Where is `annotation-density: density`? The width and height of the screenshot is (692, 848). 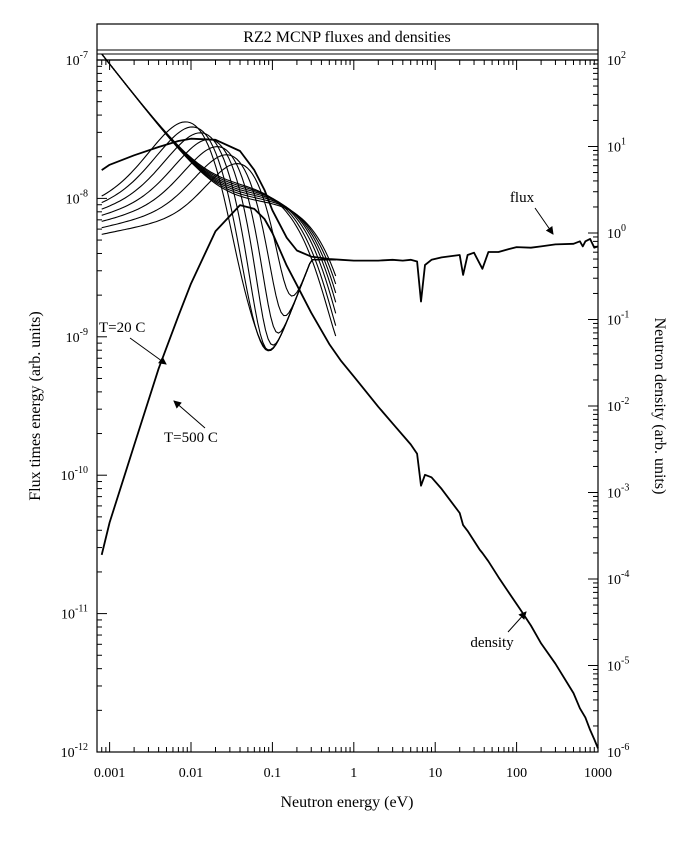
annotation-density: density is located at coordinates (498, 631).